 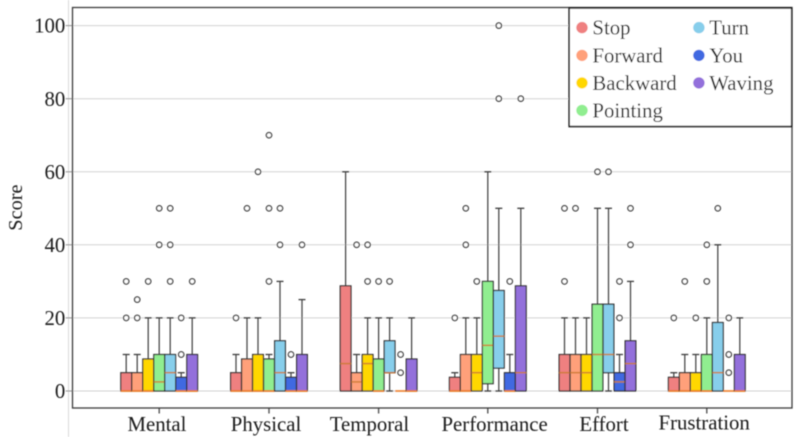 I want to click on svg-text: 40, so click(x=55, y=245).